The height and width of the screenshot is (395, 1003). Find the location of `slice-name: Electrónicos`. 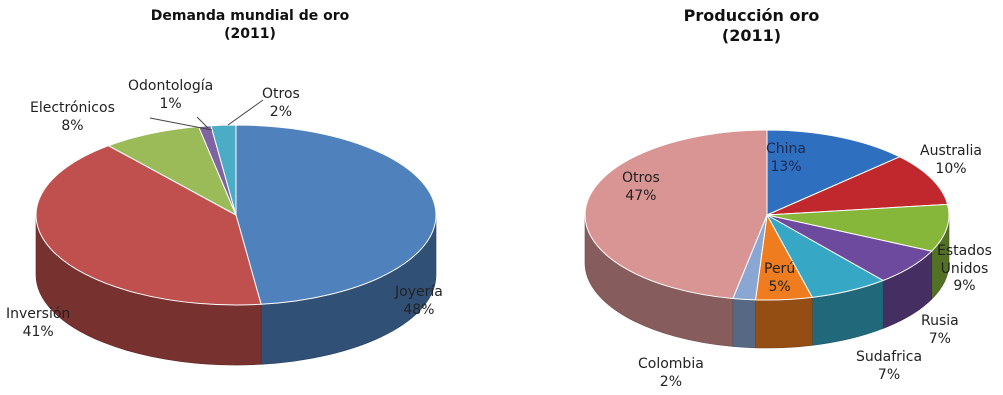

slice-name: Electrónicos is located at coordinates (72, 108).